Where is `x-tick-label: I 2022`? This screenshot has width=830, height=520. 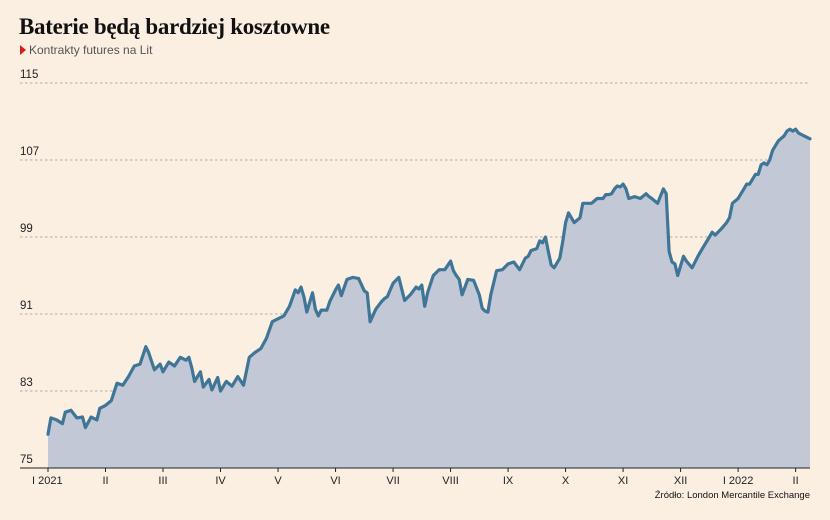 x-tick-label: I 2022 is located at coordinates (738, 481).